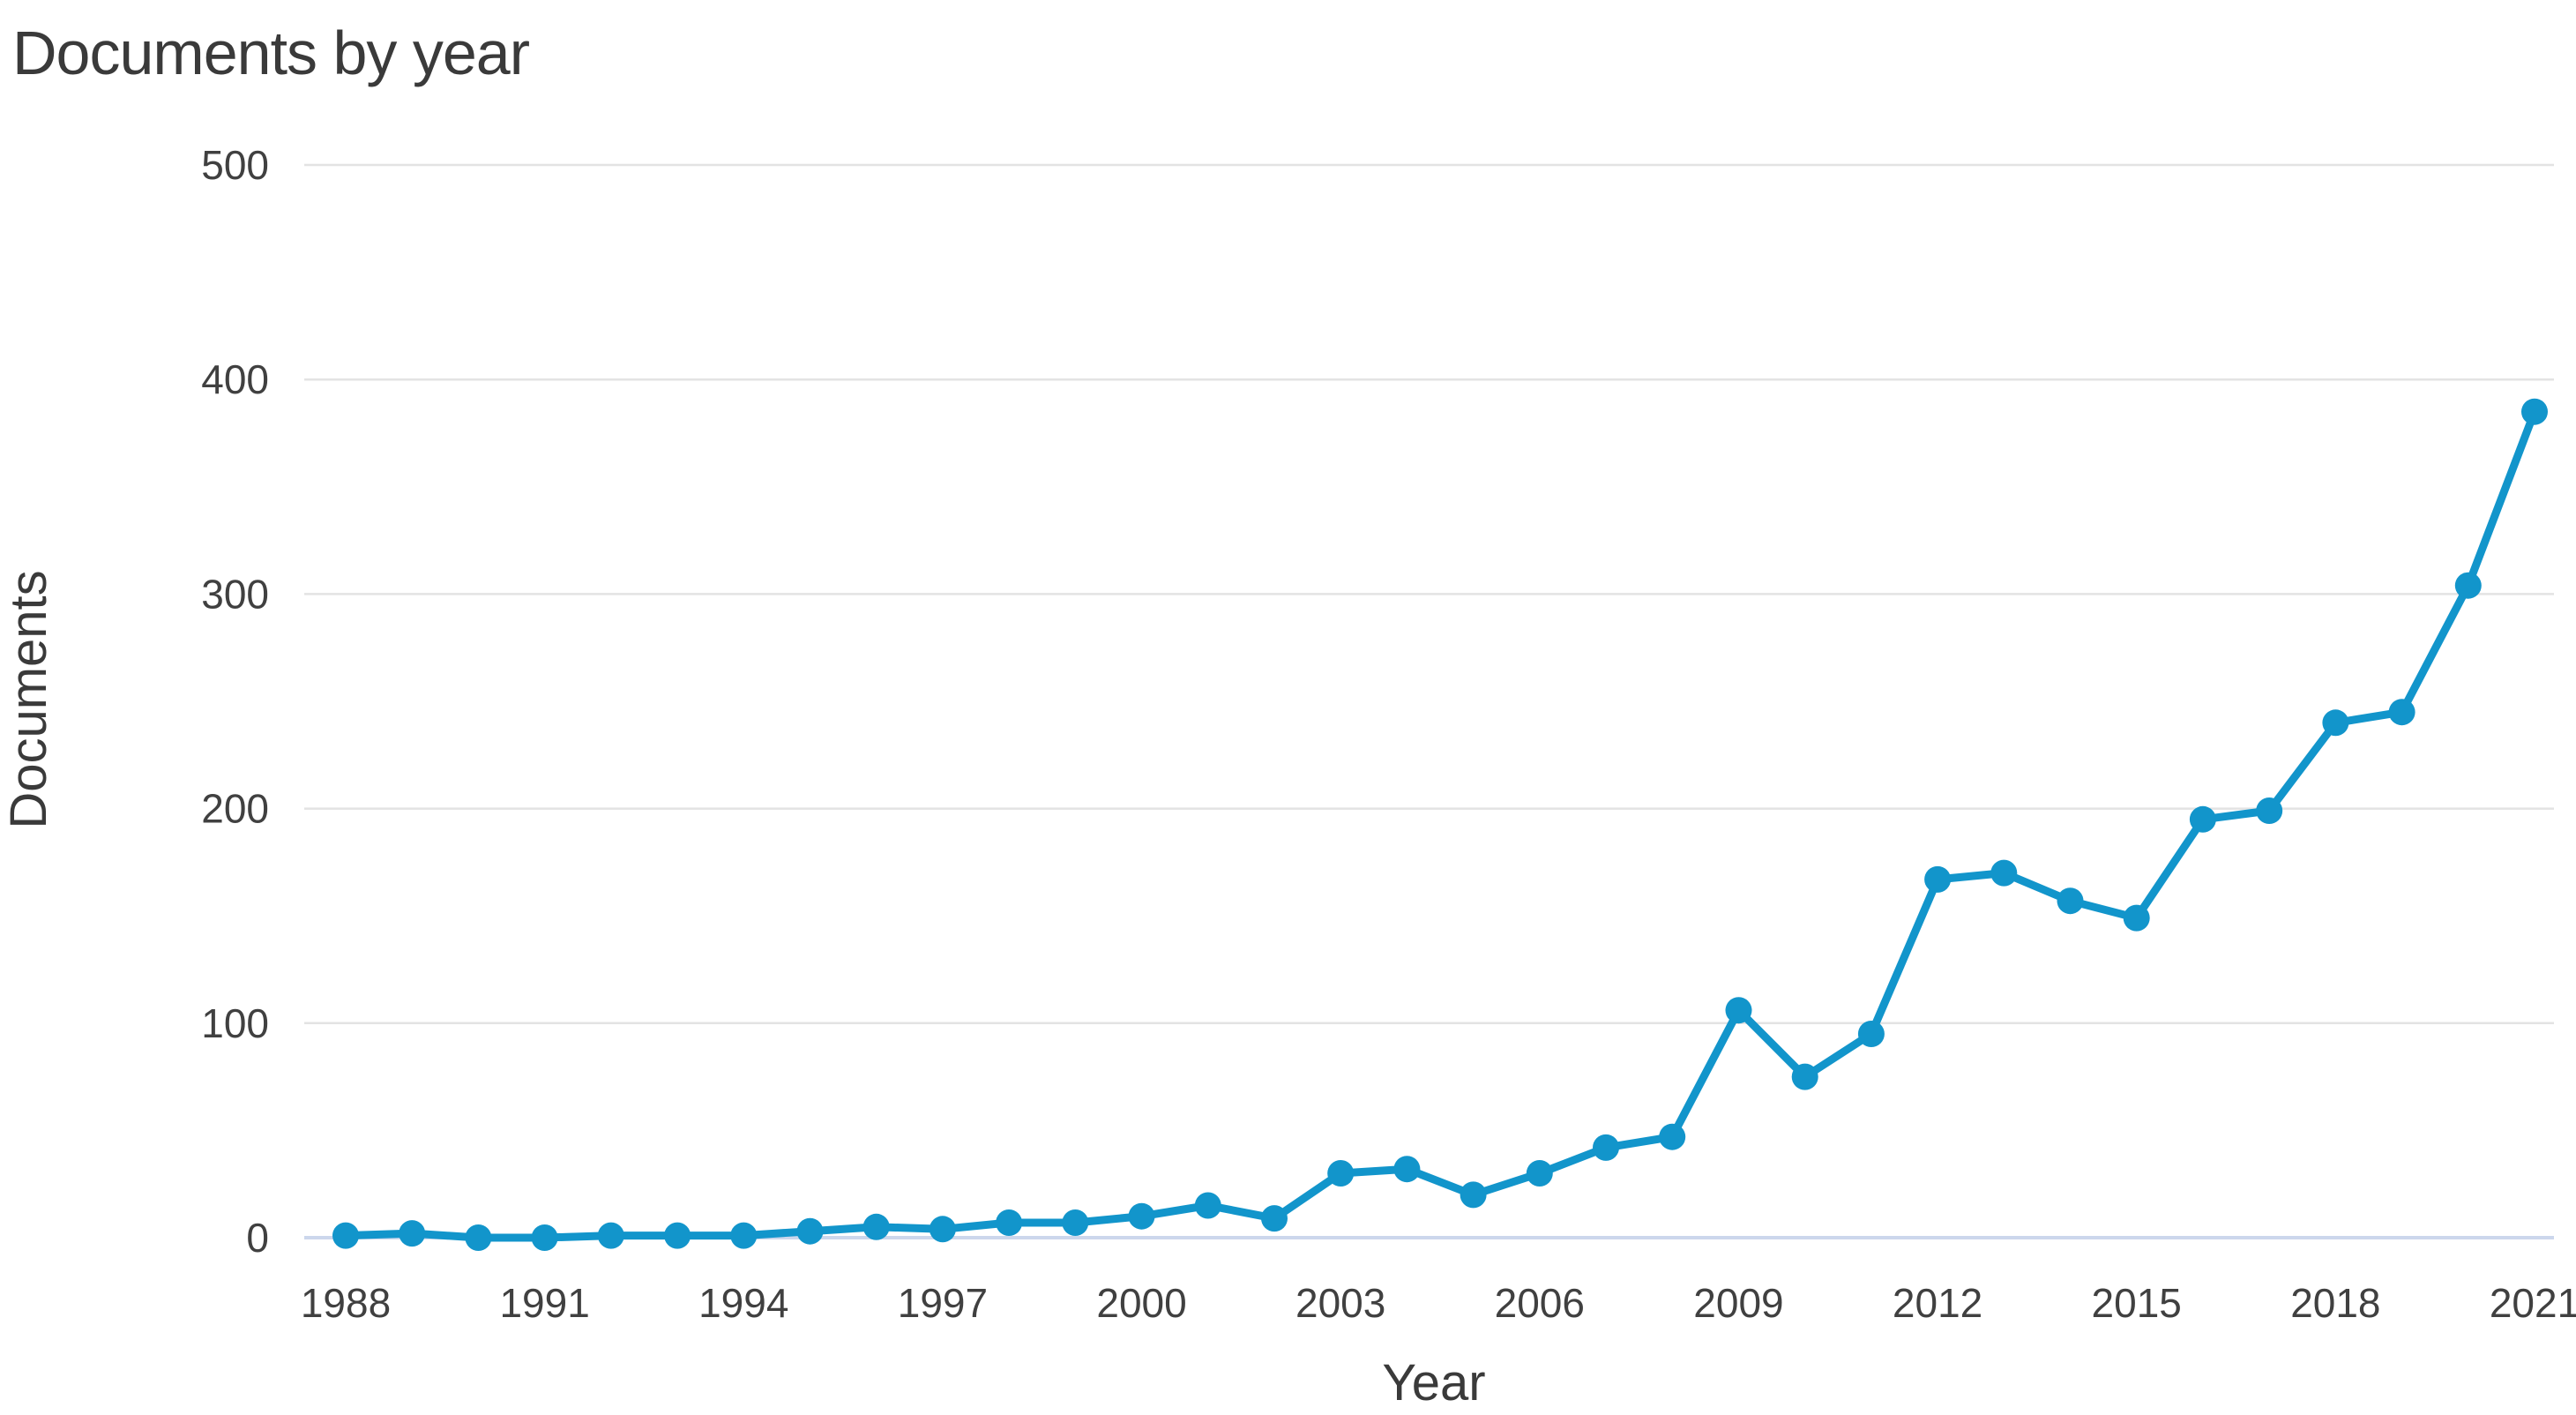 This screenshot has width=2576, height=1415. I want to click on data-point-2015, so click(2136, 918).